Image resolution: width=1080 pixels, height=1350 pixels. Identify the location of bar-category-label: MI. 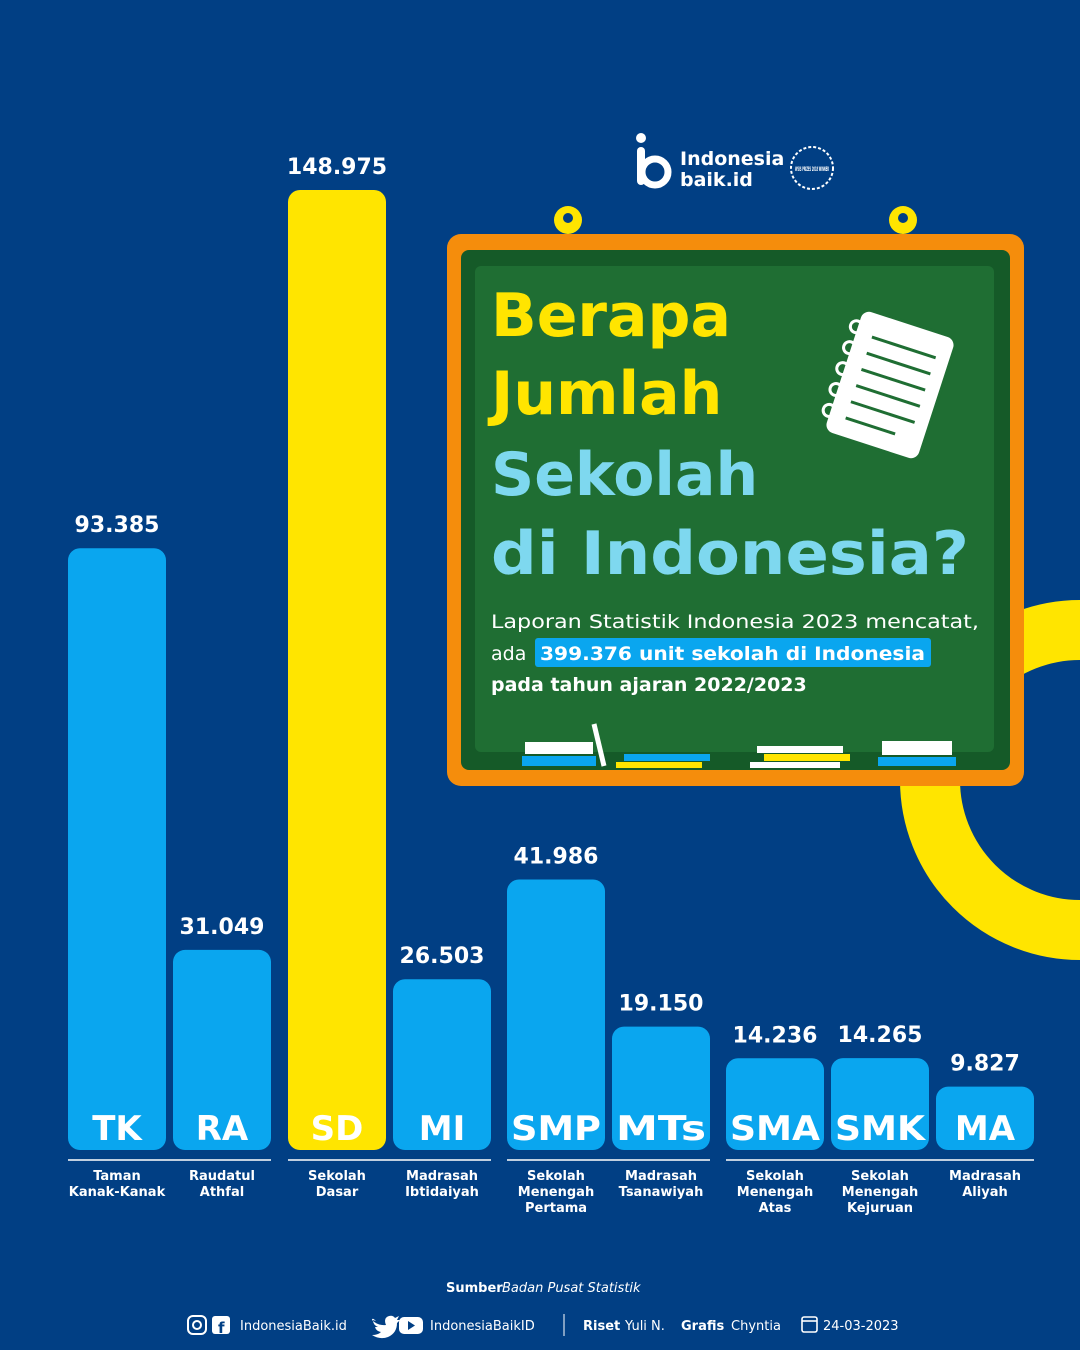
(442, 1129).